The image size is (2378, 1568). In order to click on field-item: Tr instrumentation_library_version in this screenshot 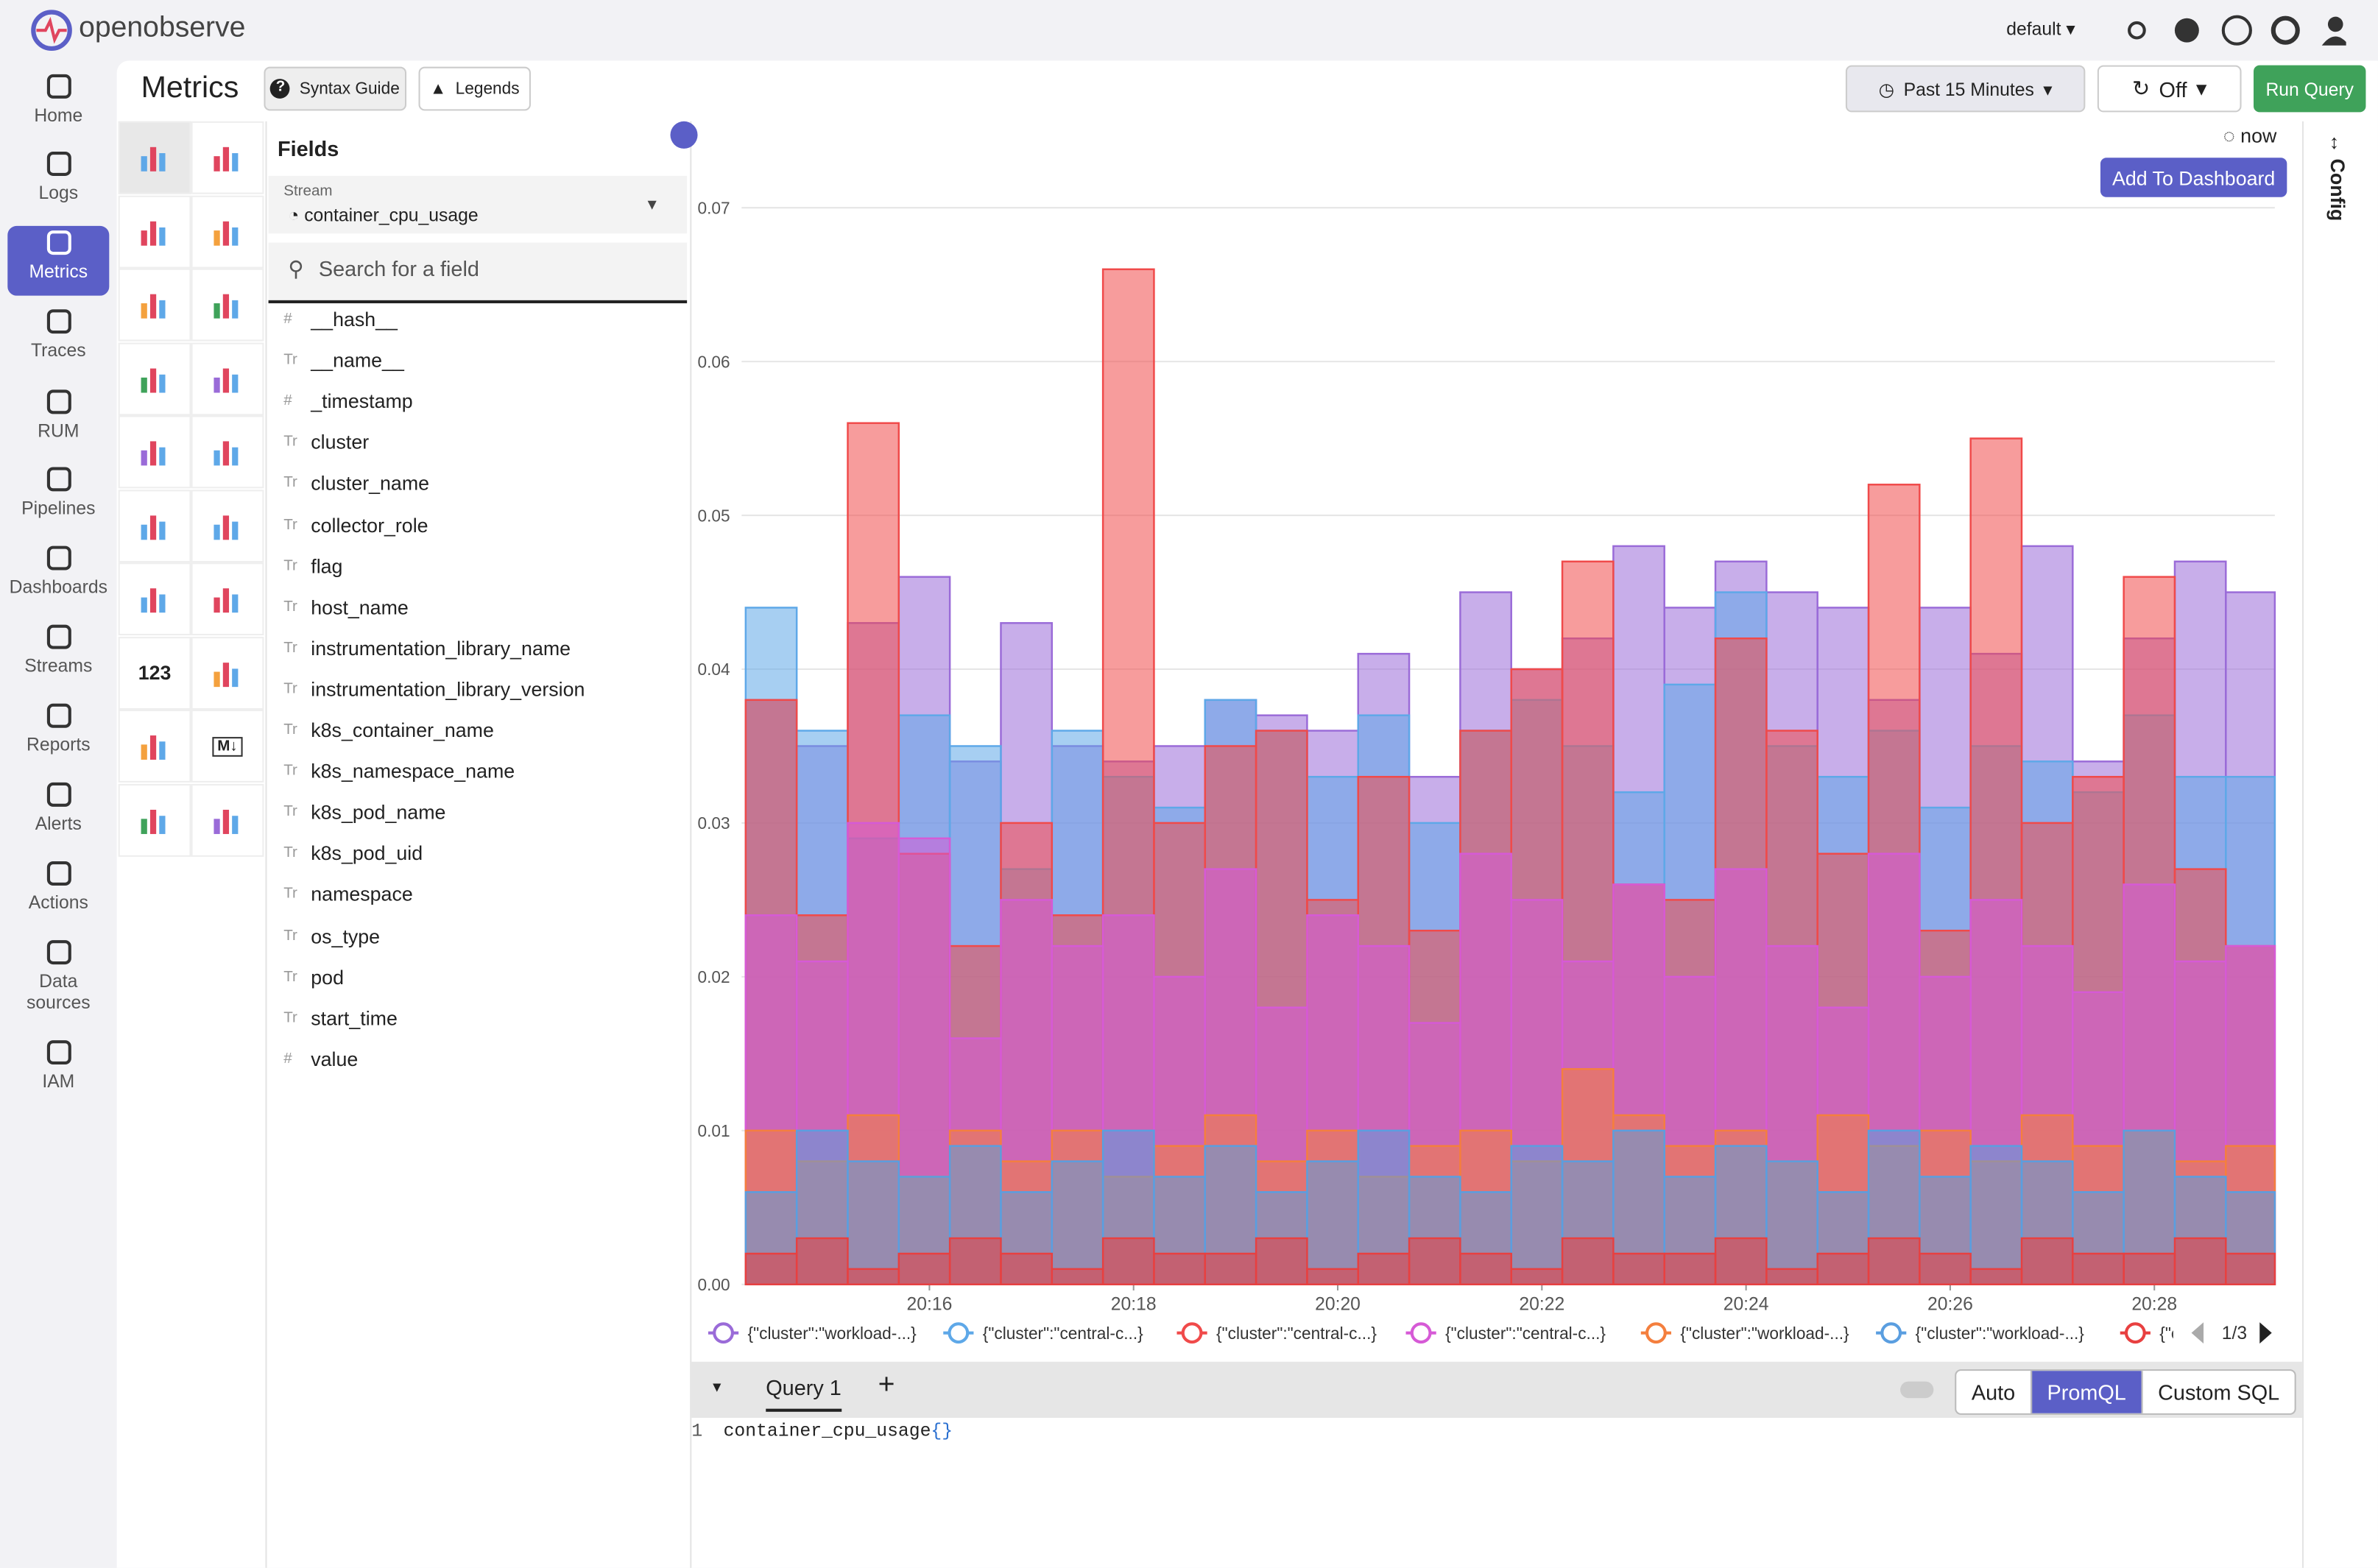, I will do `click(434, 690)`.